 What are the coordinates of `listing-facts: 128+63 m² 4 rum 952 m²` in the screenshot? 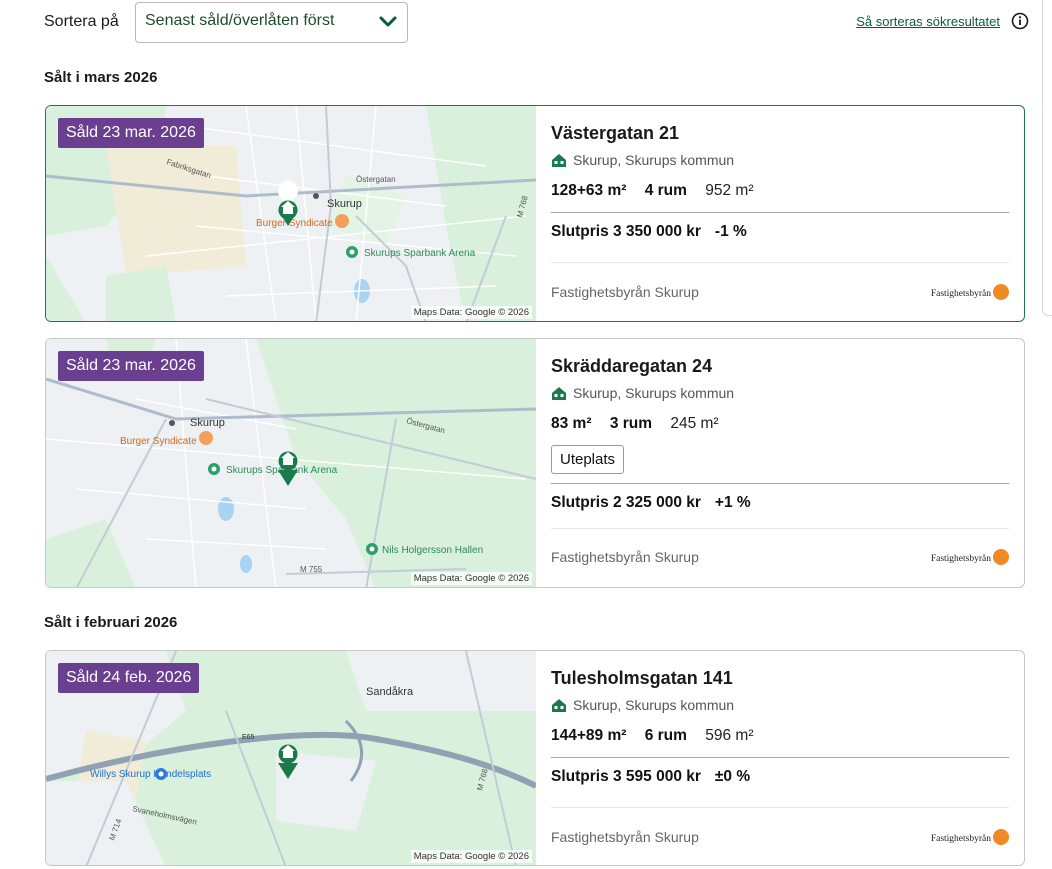 It's located at (659, 191).